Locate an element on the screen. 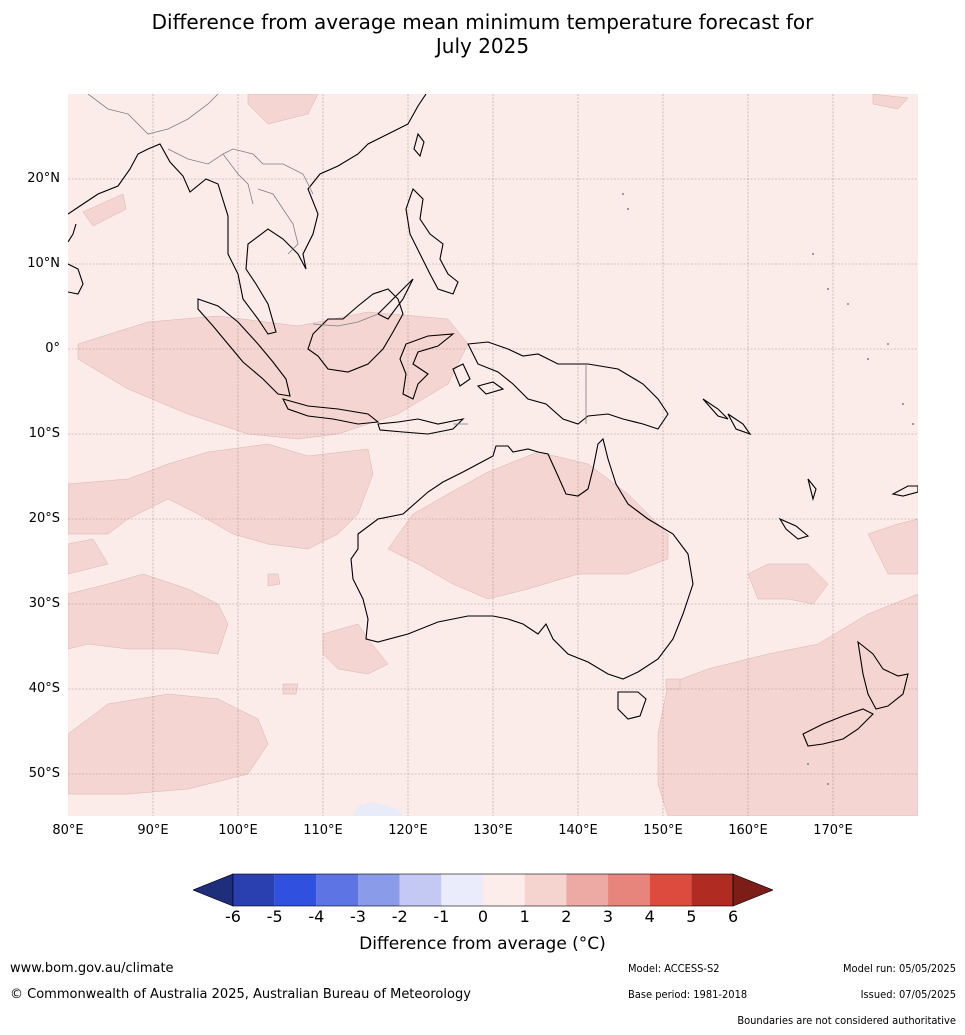 The image size is (965, 1035). asia-coastline is located at coordinates (247, 214).